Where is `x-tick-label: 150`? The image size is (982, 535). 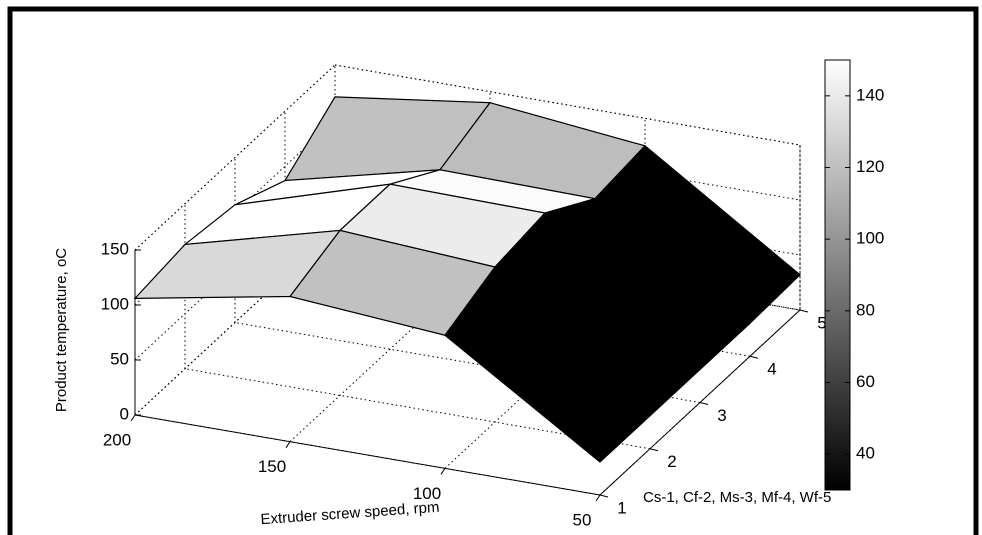
x-tick-label: 150 is located at coordinates (272, 466).